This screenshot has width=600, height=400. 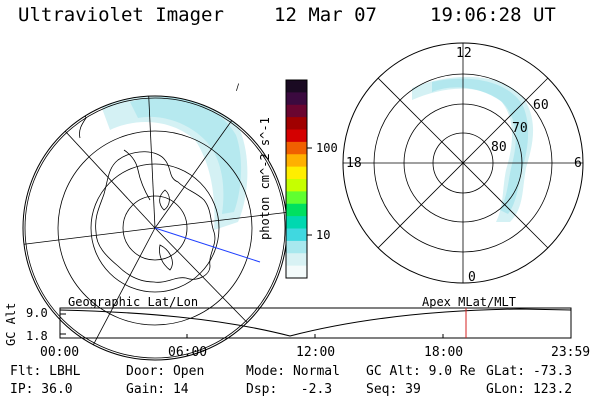 I want to click on info-filter: Flt: LBHL, so click(x=45, y=371).